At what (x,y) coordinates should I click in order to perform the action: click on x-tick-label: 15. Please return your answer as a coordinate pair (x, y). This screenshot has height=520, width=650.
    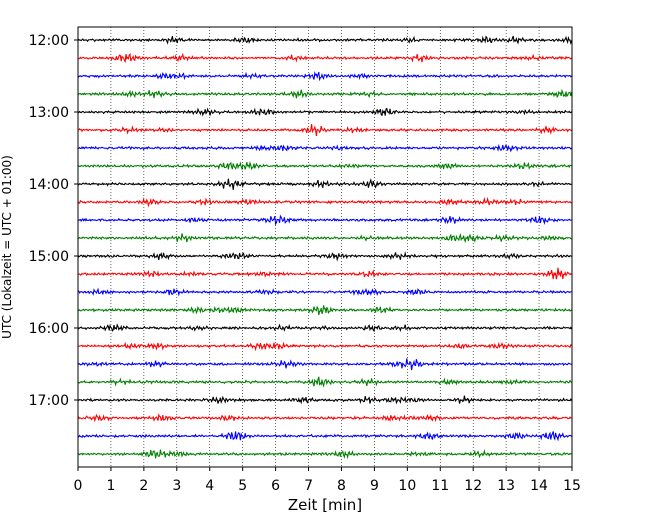
    Looking at the image, I should click on (572, 486).